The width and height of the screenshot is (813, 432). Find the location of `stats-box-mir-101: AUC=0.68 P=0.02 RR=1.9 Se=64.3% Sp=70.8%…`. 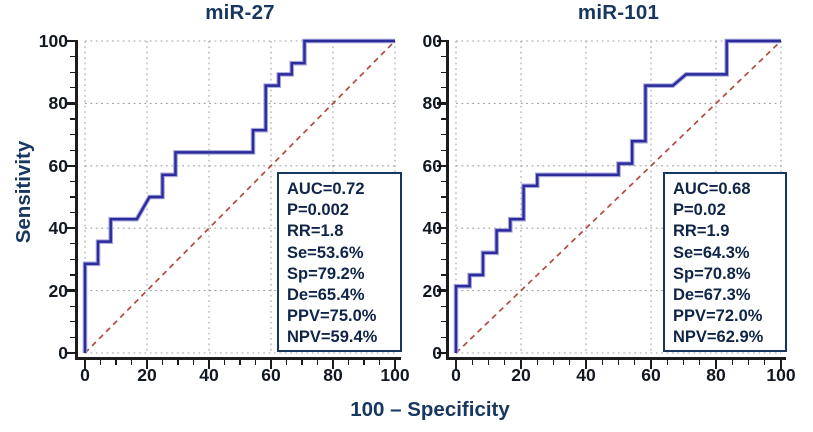

stats-box-mir-101: AUC=0.68 P=0.02 RR=1.9 Se=64.3% Sp=70.8%… is located at coordinates (725, 262).